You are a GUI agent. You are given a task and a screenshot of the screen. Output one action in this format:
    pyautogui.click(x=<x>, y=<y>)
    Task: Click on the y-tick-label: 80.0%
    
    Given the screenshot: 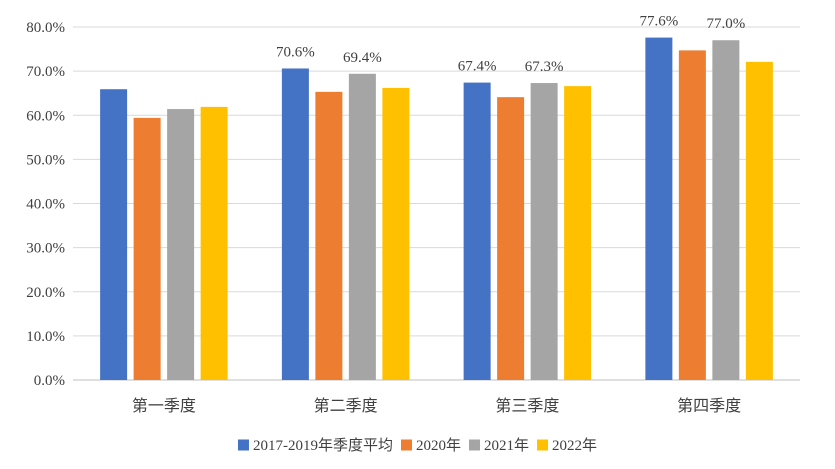 What is the action you would take?
    pyautogui.click(x=45, y=28)
    